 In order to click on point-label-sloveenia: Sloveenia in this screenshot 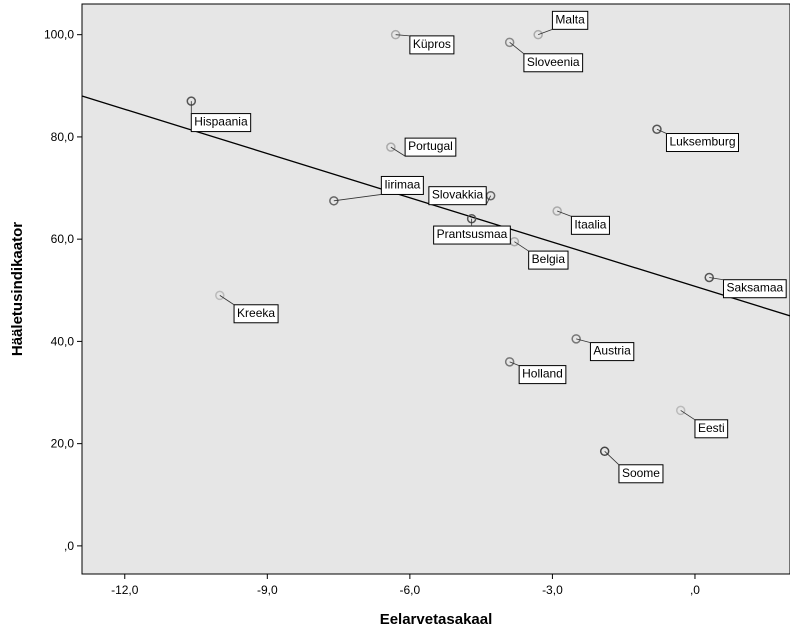, I will do `click(553, 63)`.